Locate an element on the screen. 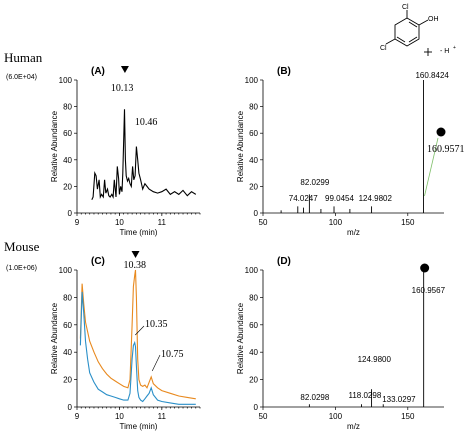  scale-label-human: (6.0E+04) is located at coordinates (21, 77).